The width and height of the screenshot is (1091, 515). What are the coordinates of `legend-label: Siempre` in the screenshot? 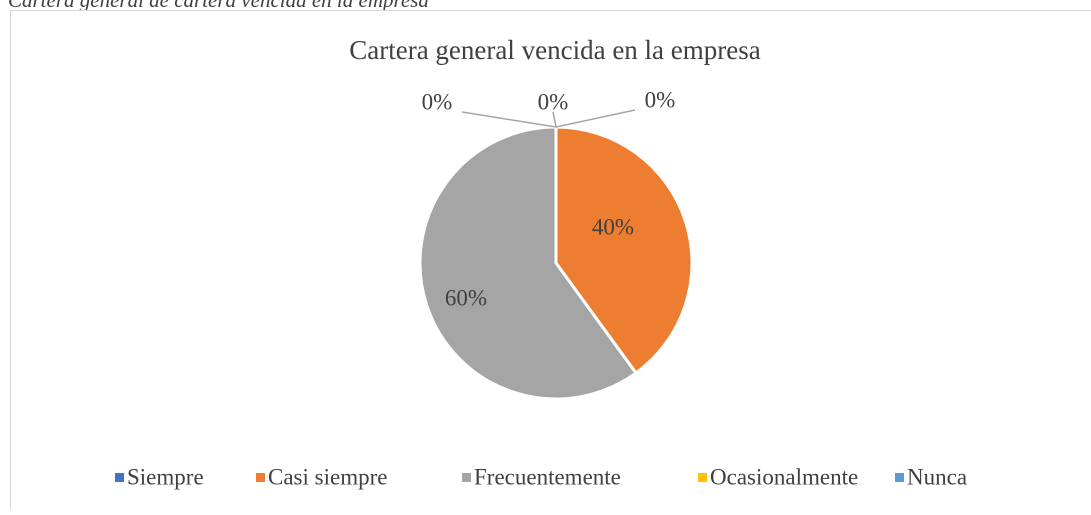 It's located at (165, 476).